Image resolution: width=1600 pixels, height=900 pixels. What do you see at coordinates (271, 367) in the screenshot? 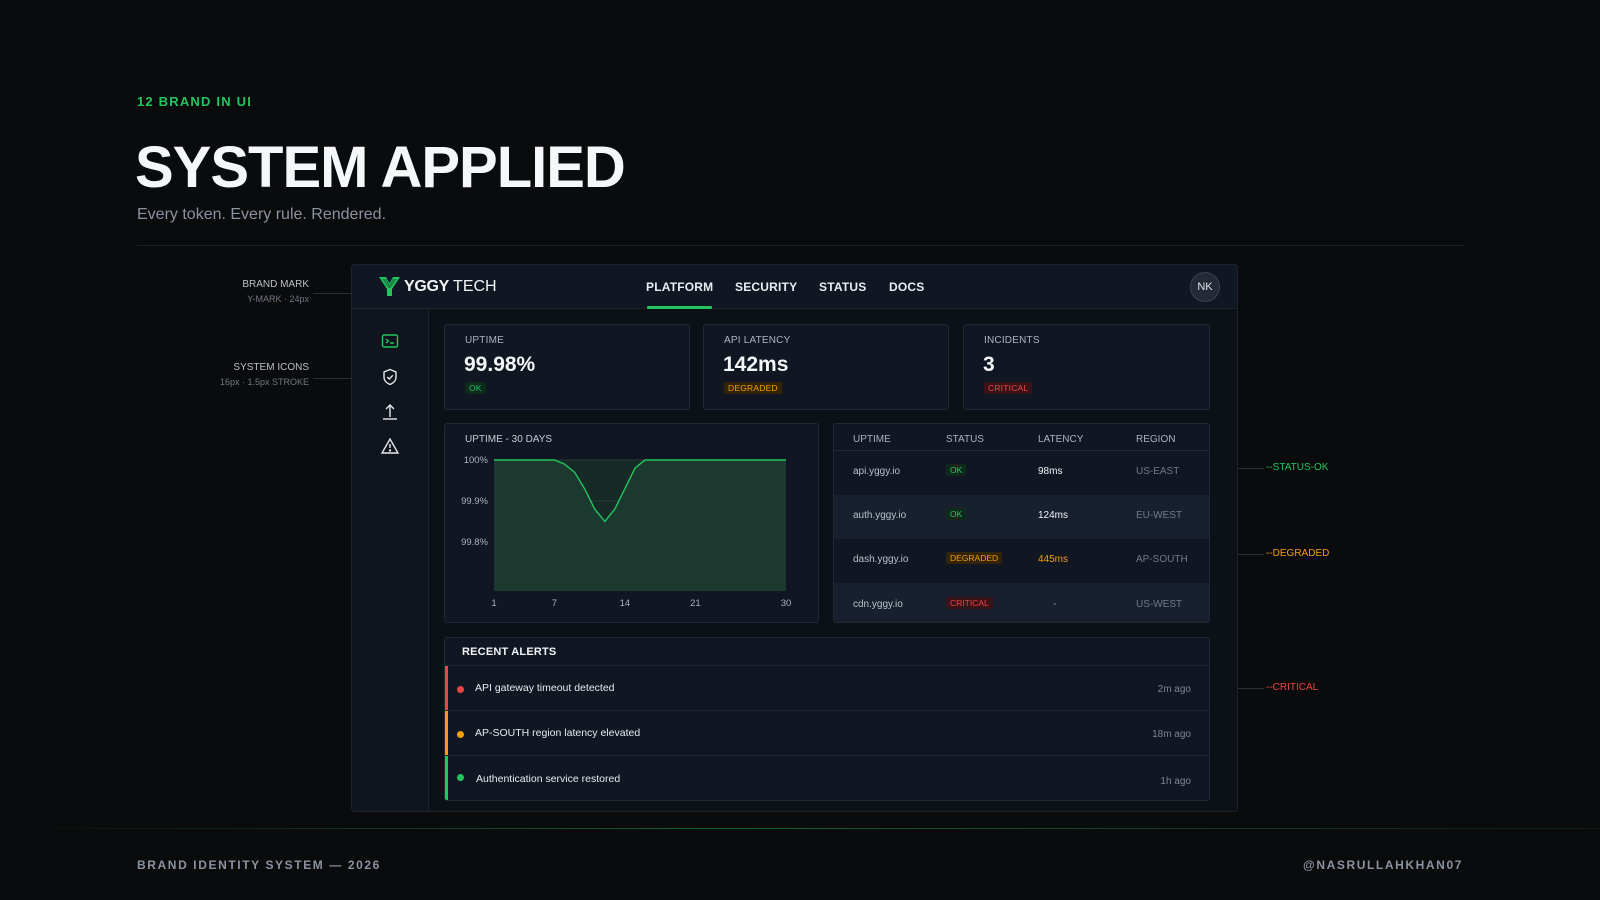
I see `annotation-title: SYSTEM ICONS` at bounding box center [271, 367].